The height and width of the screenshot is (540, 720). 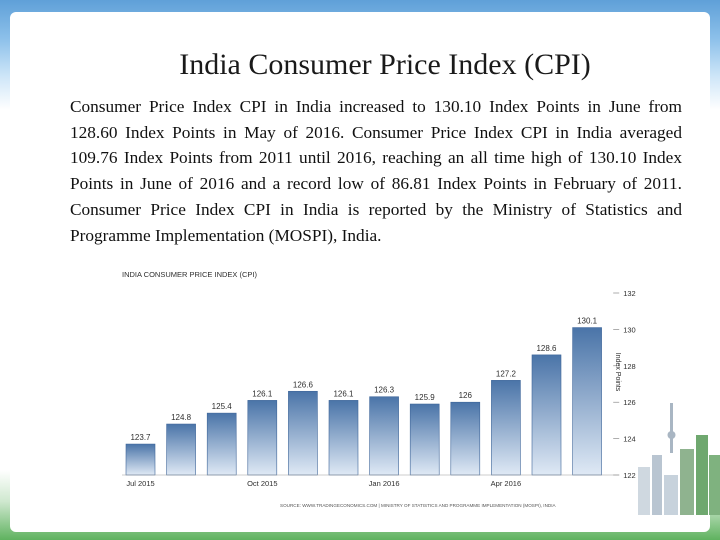 What do you see at coordinates (629, 475) in the screenshot?
I see `y-tick-label: 122` at bounding box center [629, 475].